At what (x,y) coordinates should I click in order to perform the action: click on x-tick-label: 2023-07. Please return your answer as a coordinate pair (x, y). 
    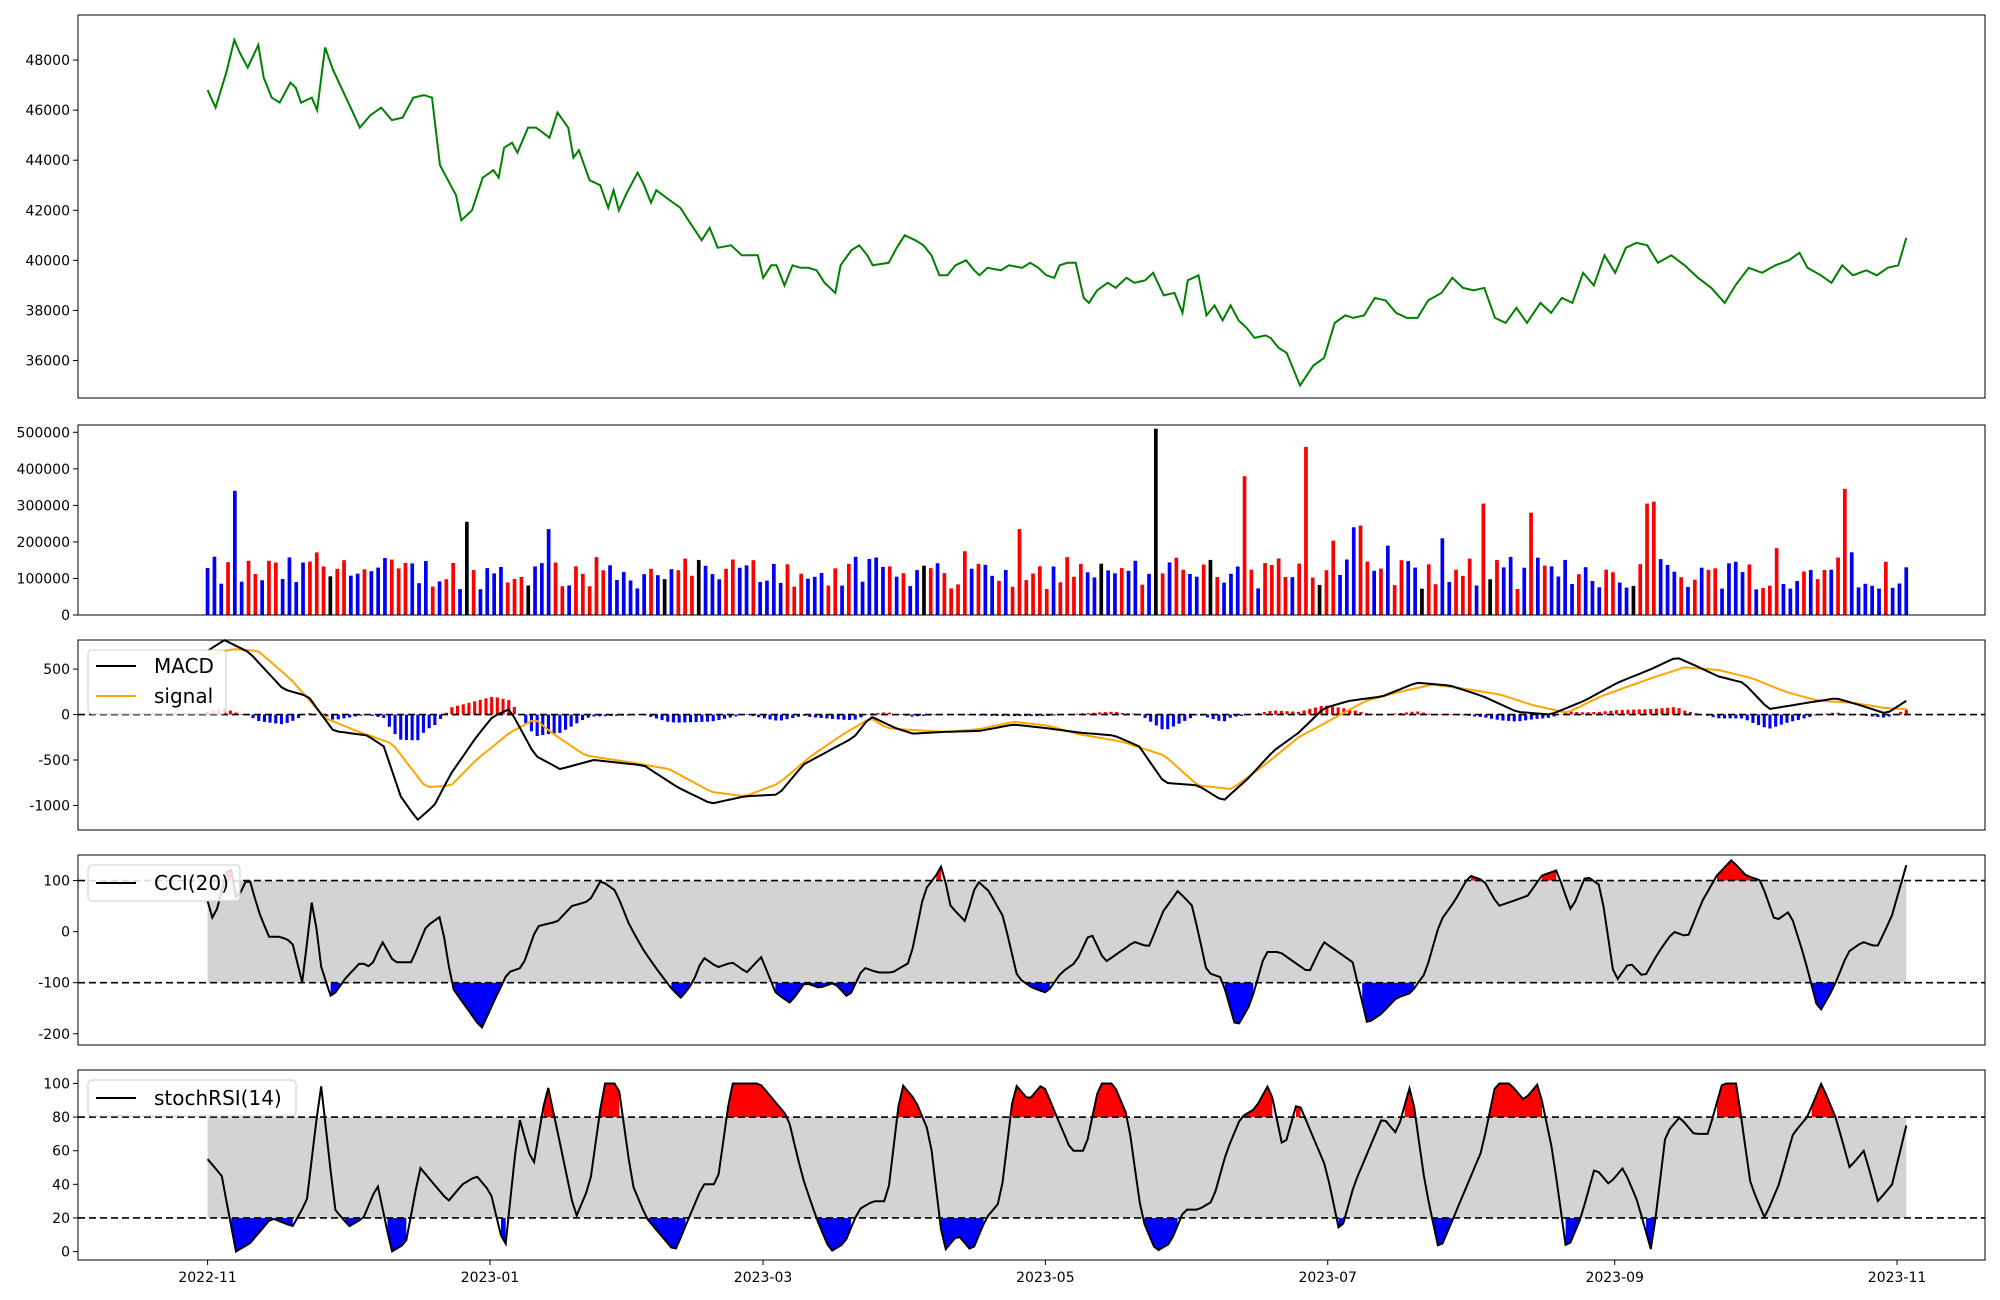
    Looking at the image, I should click on (1327, 1278).